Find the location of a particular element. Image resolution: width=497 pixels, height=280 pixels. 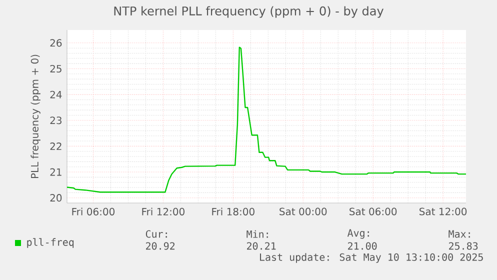

text: Avg: is located at coordinates (358, 234).